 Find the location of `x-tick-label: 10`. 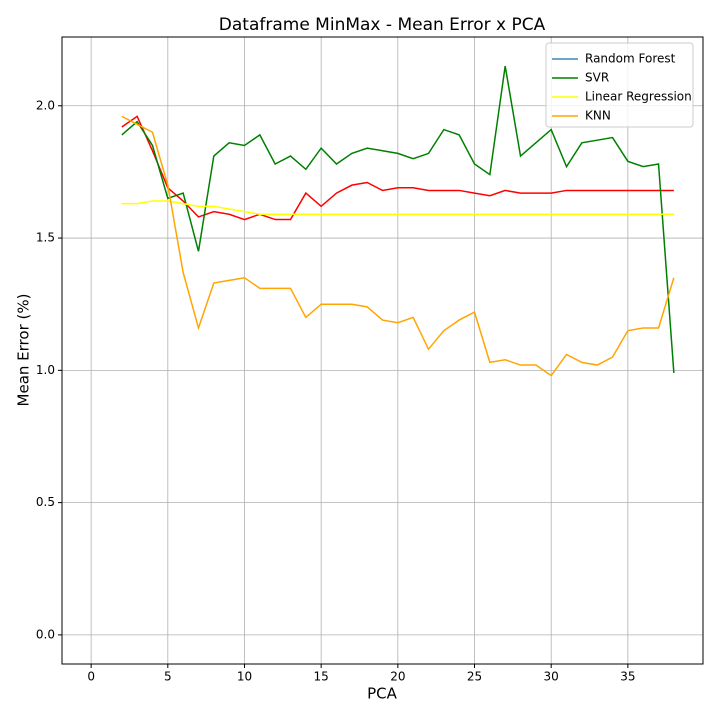

x-tick-label: 10 is located at coordinates (244, 677).